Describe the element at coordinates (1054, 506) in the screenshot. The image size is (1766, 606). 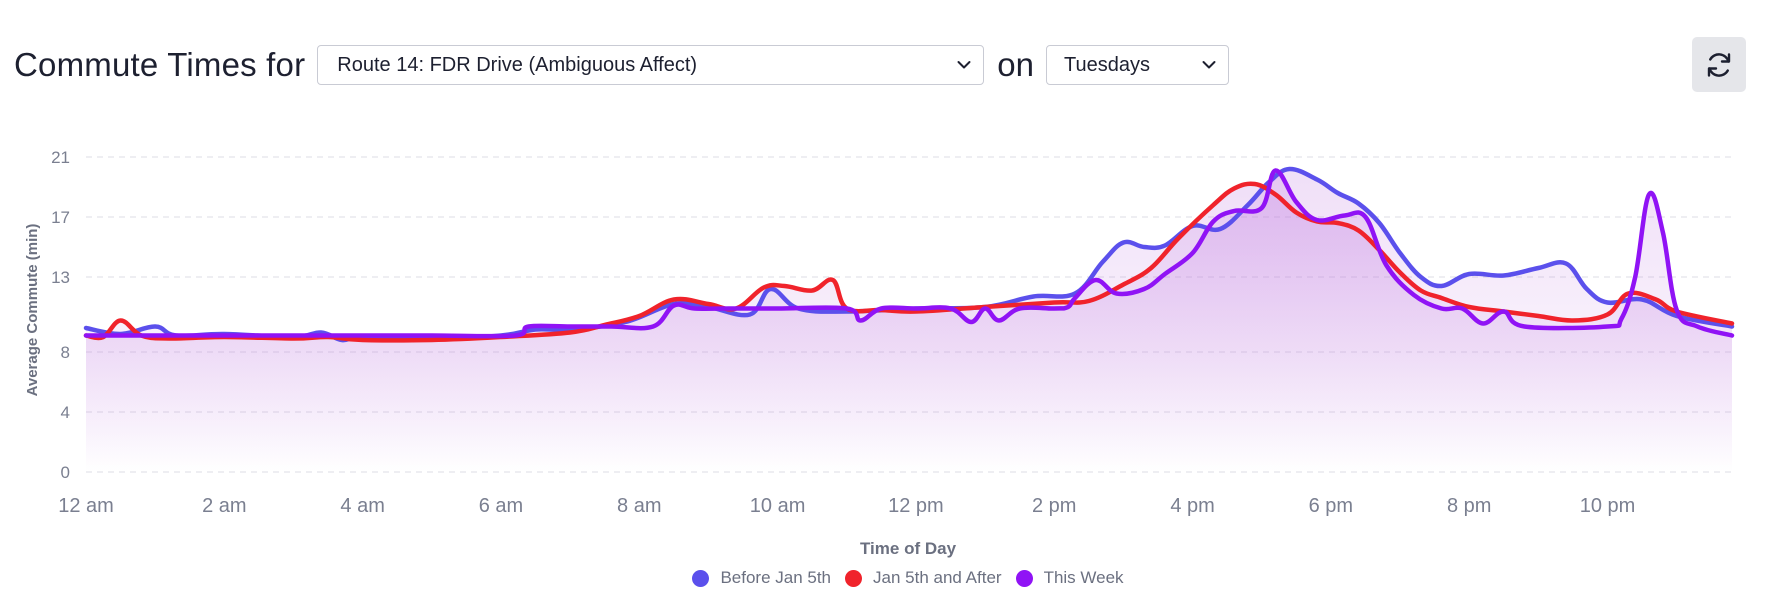
I see `x-tick-label: 2 pm` at that location.